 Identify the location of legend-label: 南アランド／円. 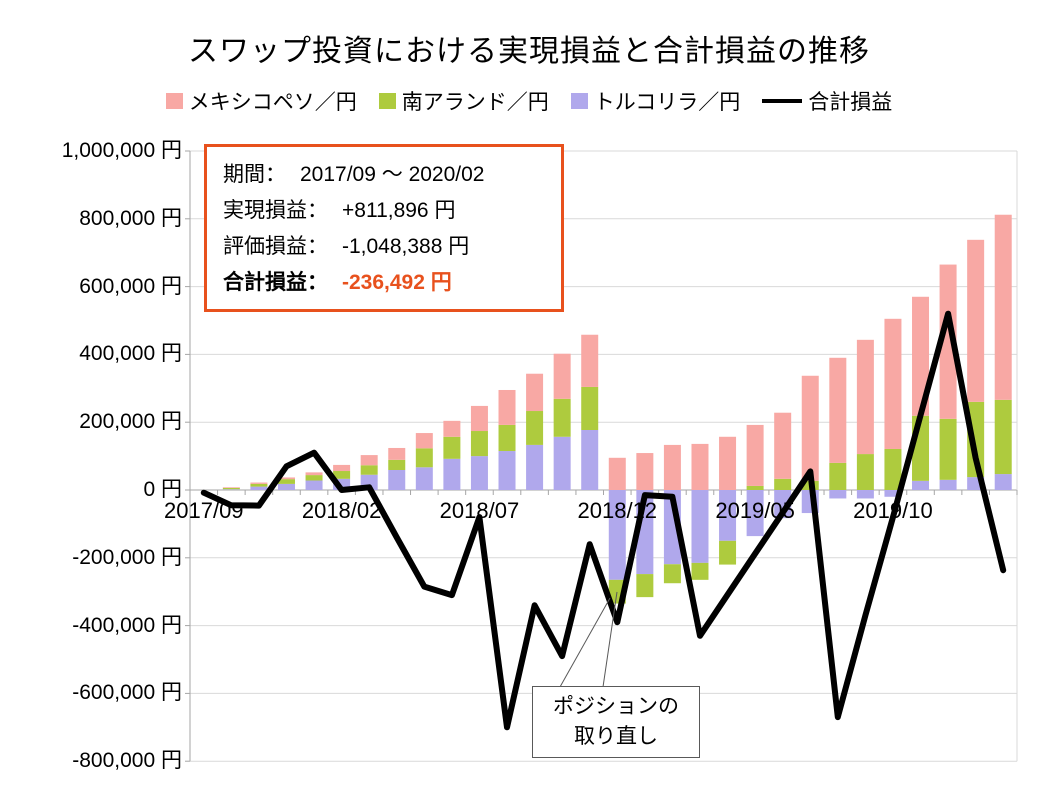
(475, 102).